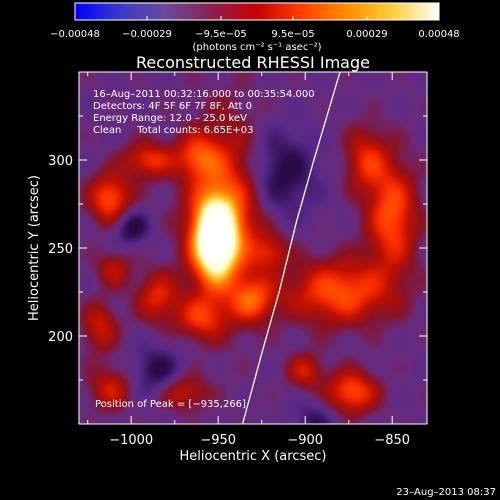 The height and width of the screenshot is (500, 500). I want to click on colorbar-tick-label: −0.00029, so click(147, 34).